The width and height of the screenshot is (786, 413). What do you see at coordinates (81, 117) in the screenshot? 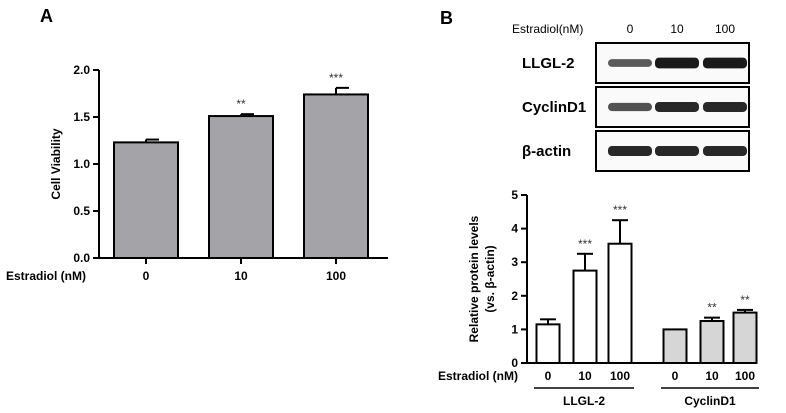
I see `y-tick-label: 1.5` at bounding box center [81, 117].